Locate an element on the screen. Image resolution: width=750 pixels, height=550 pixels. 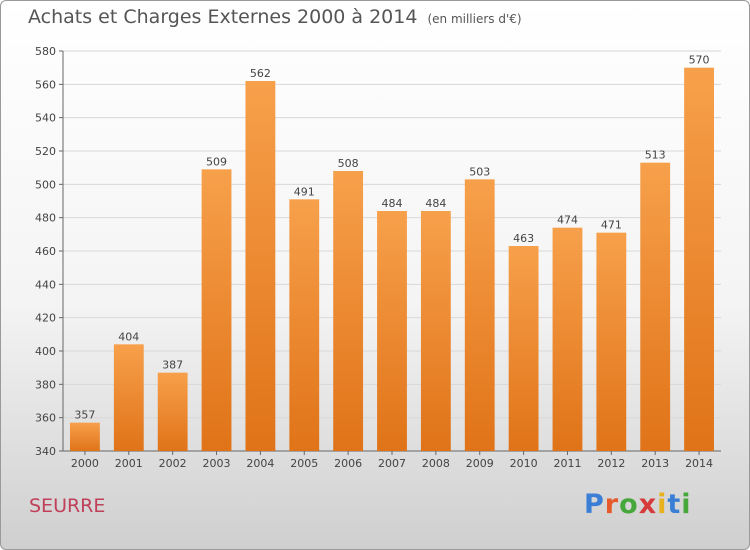
y-tick-label: 560 is located at coordinates (45, 84).